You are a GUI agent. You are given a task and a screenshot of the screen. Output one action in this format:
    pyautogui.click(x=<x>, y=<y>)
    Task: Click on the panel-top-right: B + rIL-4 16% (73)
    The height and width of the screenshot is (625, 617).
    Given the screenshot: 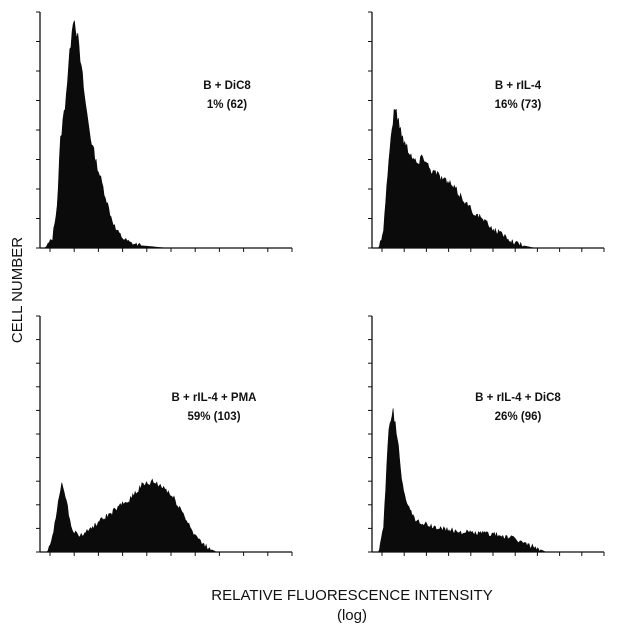 What is the action you would take?
    pyautogui.click(x=486, y=131)
    